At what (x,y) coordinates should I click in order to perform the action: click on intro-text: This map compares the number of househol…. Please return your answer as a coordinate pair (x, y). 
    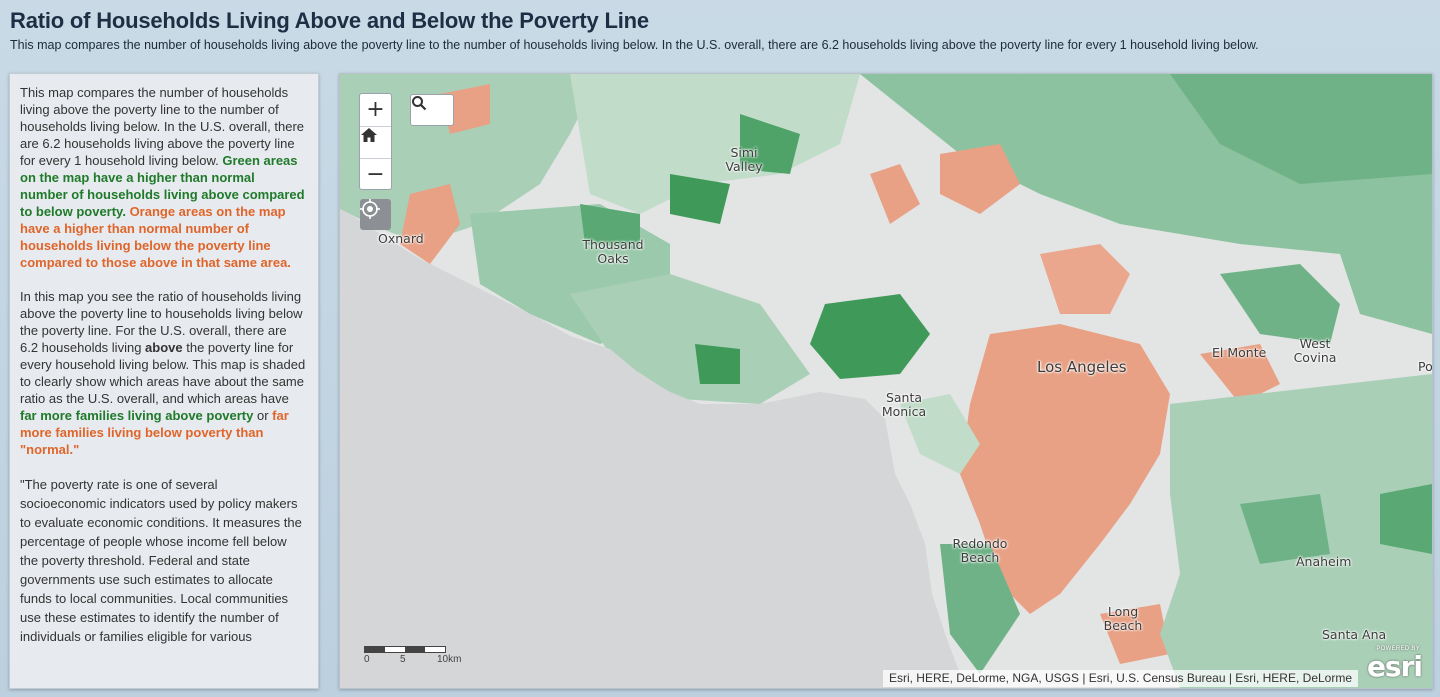
    Looking at the image, I should click on (162, 126).